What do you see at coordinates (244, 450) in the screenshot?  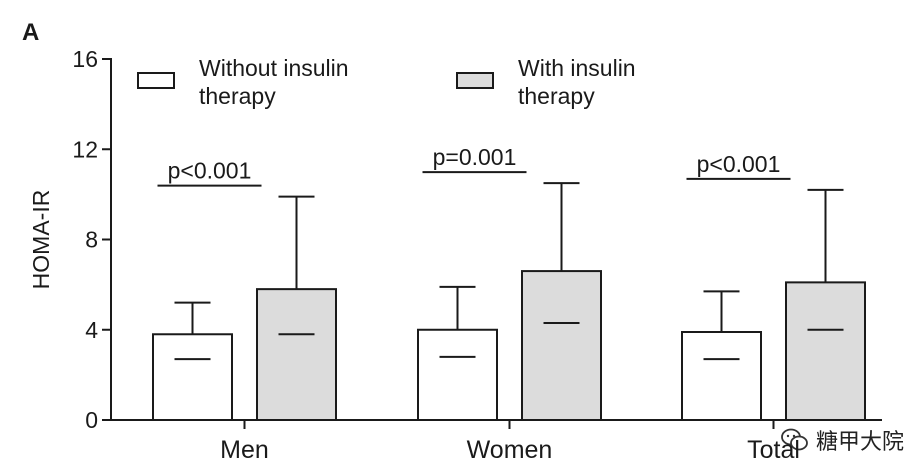 I see `category-label: Men` at bounding box center [244, 450].